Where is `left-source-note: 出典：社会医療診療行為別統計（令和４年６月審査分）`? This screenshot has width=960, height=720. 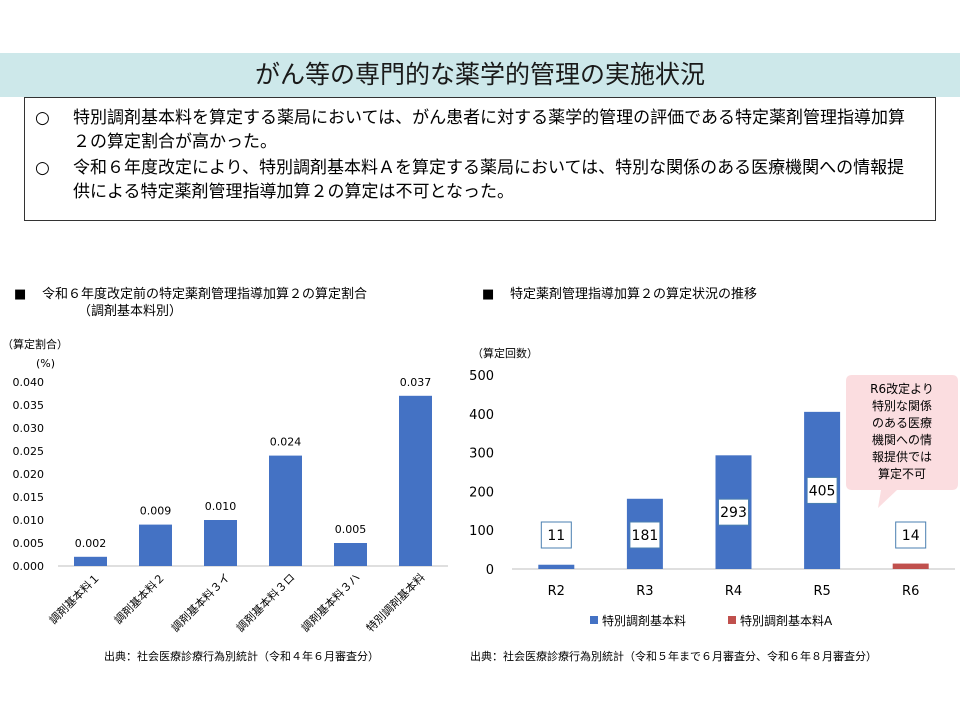
left-source-note: 出典：社会医療診療行為別統計（令和４年６月審査分） is located at coordinates (241, 656).